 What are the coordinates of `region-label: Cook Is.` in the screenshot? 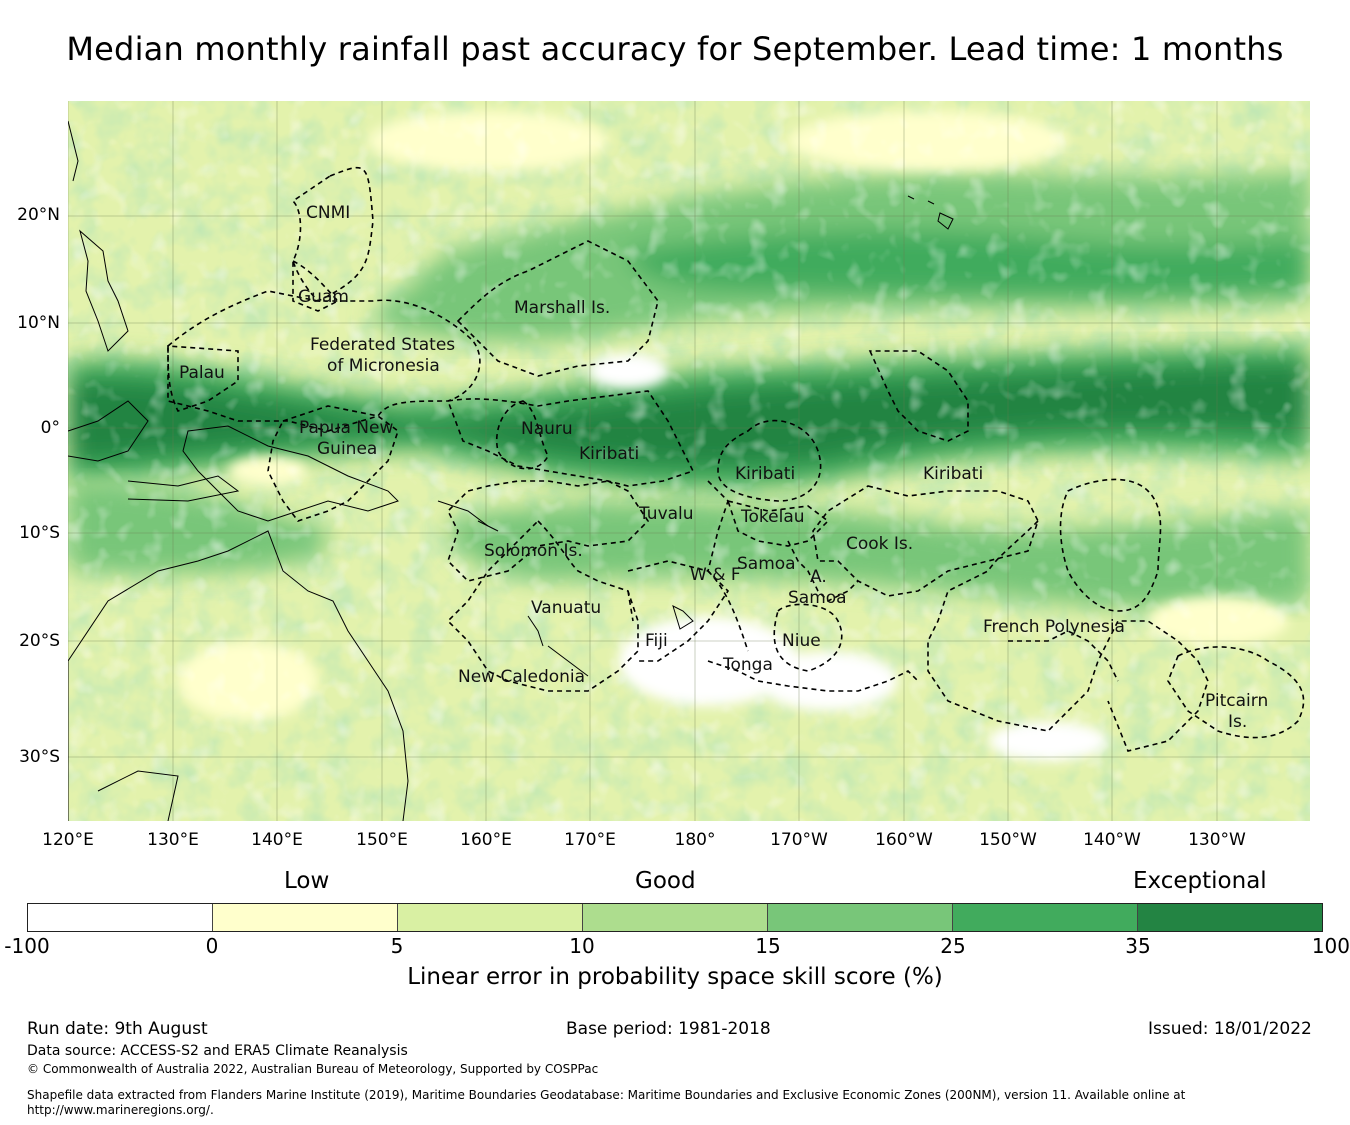 It's located at (879, 544).